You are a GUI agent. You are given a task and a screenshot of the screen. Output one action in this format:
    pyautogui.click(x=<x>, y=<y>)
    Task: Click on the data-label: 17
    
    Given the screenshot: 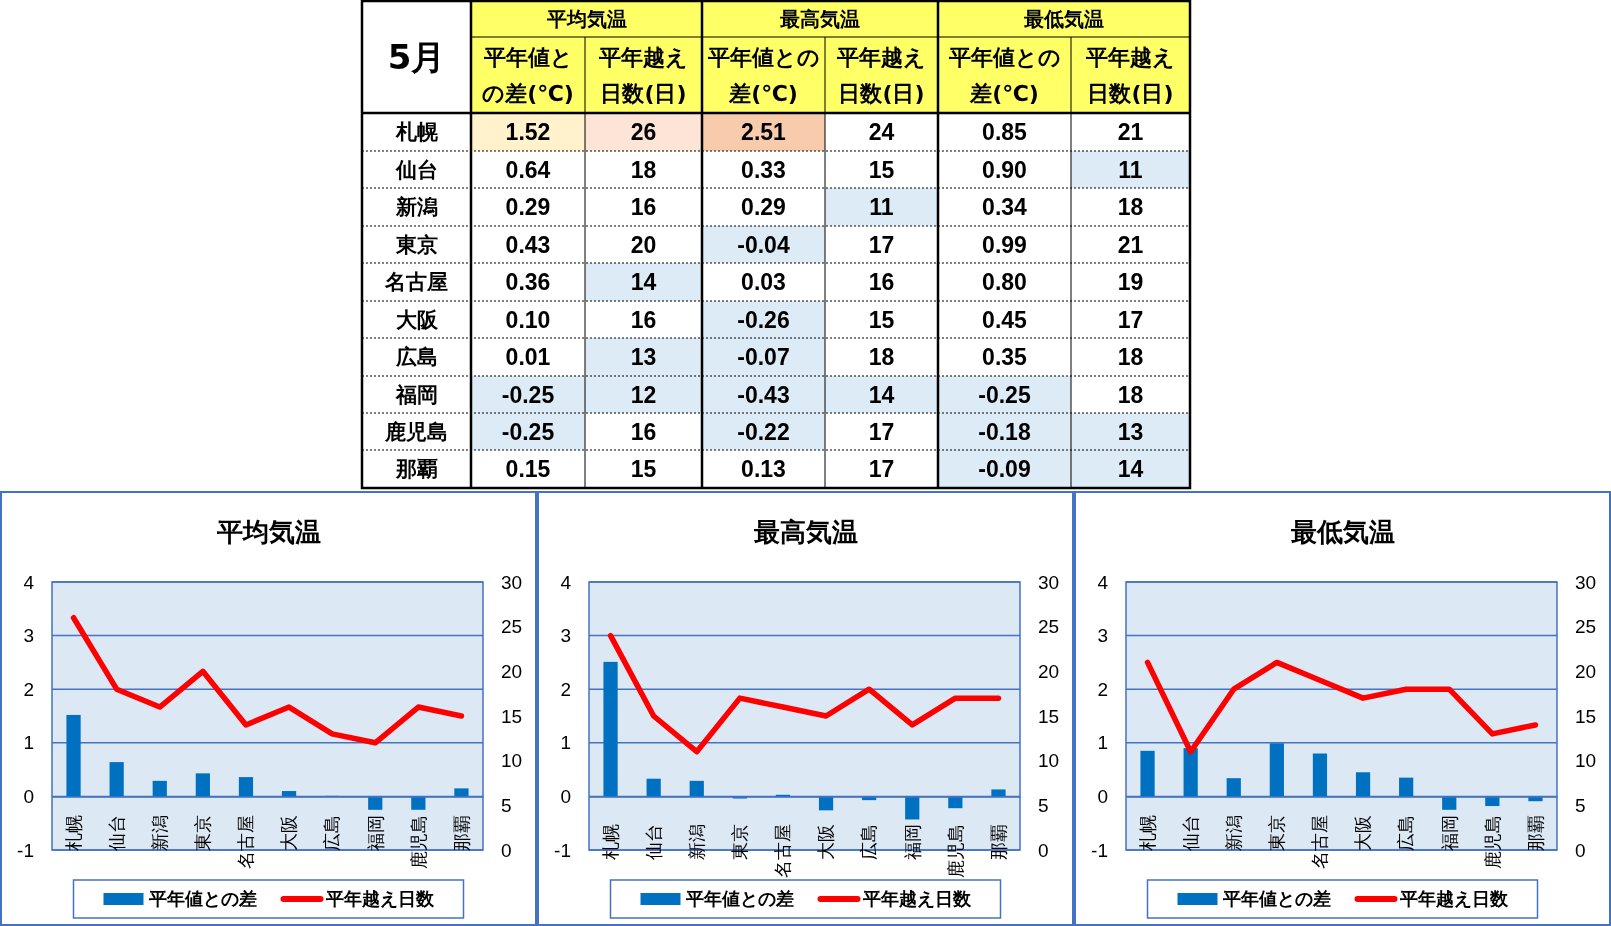 What is the action you would take?
    pyautogui.click(x=1130, y=319)
    